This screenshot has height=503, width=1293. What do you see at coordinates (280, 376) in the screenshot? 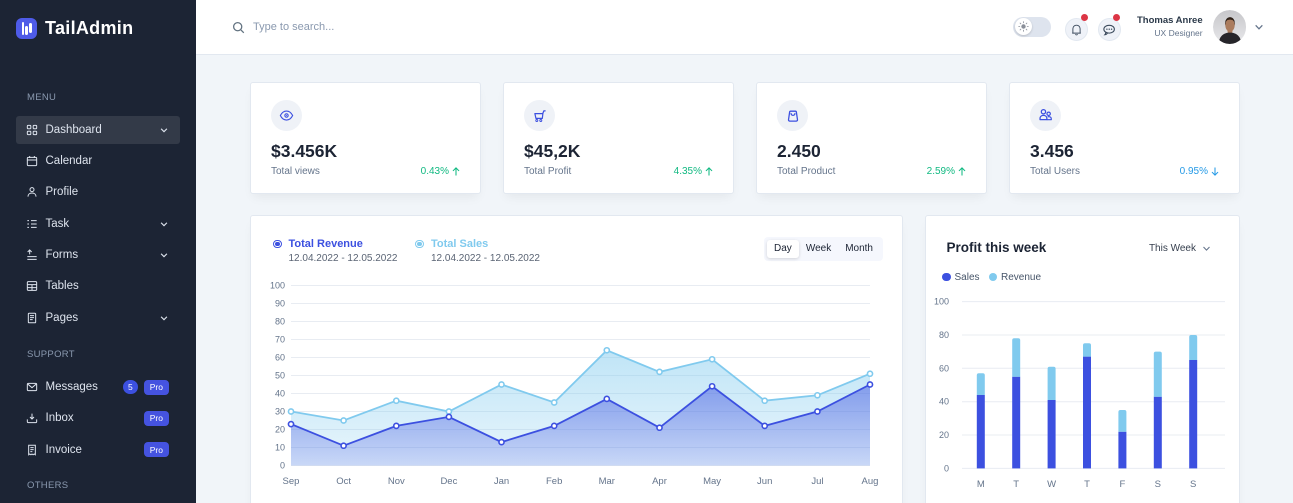
I see `svg-text: 50` at bounding box center [280, 376].